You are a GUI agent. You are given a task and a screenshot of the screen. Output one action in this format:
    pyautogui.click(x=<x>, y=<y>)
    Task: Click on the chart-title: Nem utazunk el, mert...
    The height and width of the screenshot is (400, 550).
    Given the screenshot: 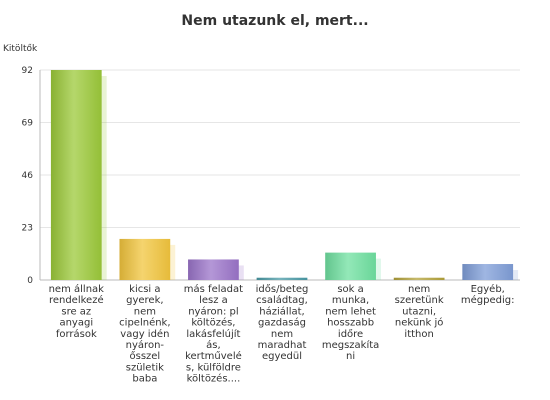 What is the action you would take?
    pyautogui.click(x=274, y=21)
    